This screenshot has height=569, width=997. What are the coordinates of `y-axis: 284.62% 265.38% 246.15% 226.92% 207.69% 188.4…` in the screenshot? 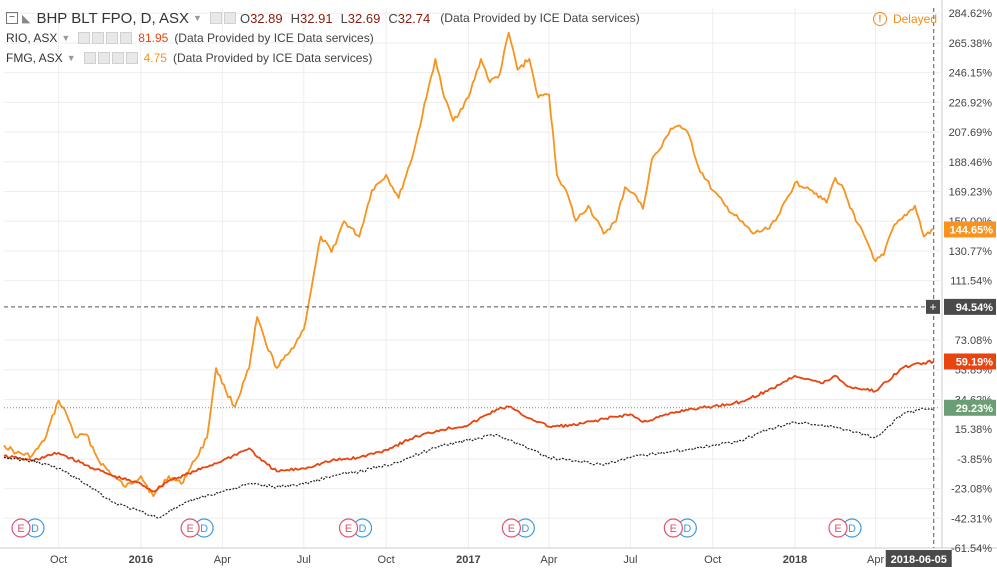 It's located at (971, 281).